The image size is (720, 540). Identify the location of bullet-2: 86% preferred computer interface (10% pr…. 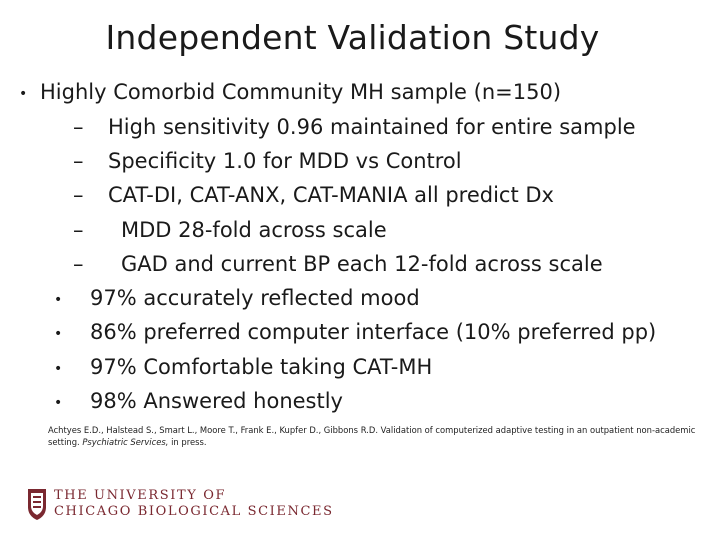
(373, 332).